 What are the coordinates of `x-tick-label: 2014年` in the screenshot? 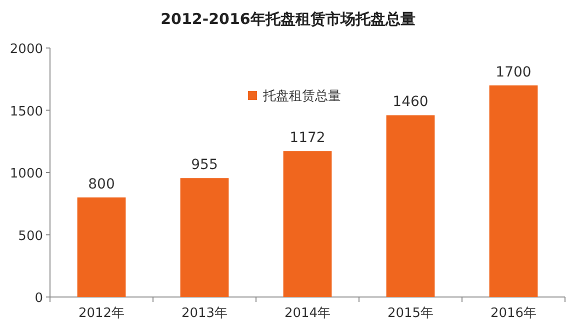 It's located at (307, 313).